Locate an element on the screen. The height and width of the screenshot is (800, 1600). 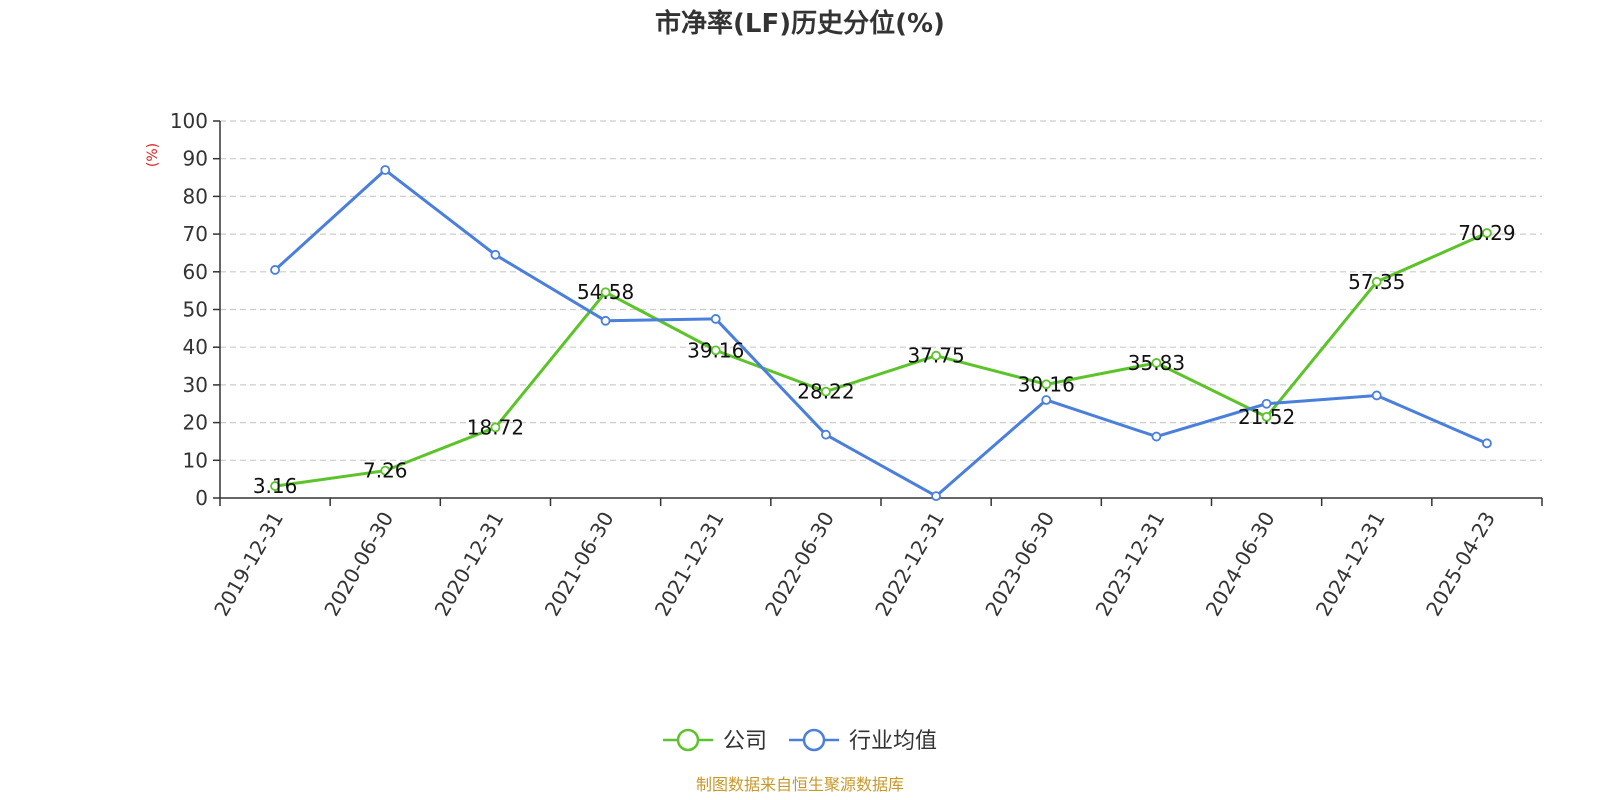
legend-item: 行业均值 is located at coordinates (863, 741).